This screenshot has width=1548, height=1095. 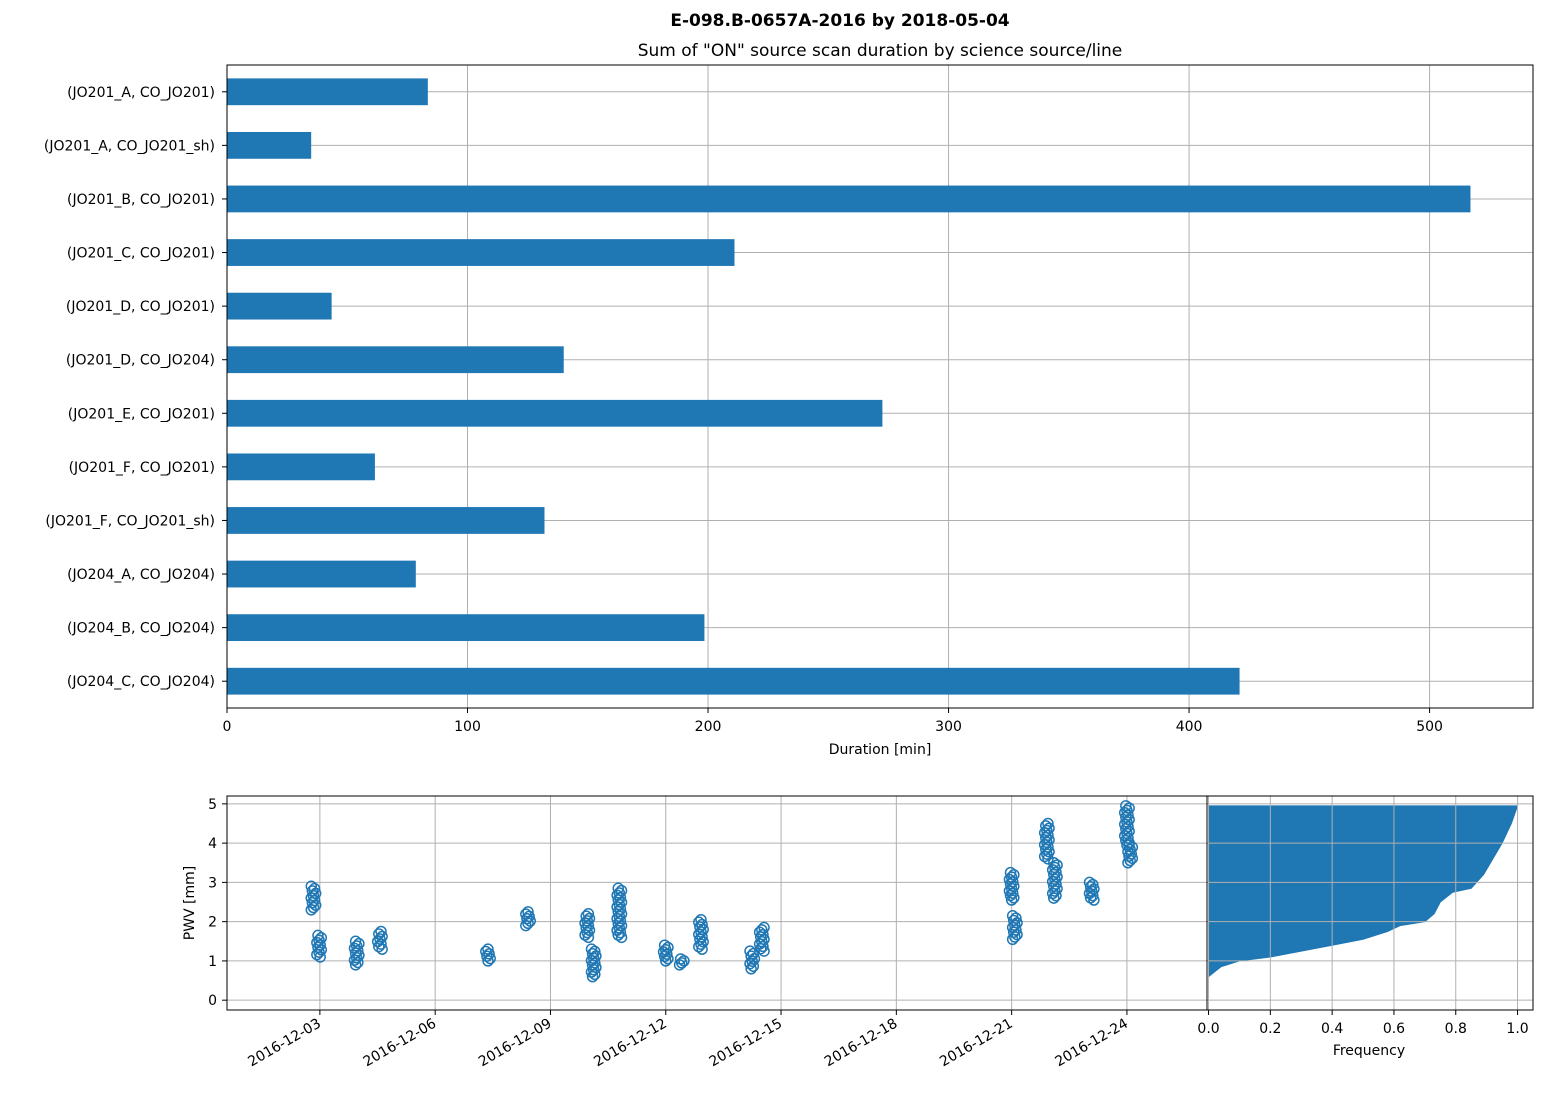 What do you see at coordinates (630, 1043) in the screenshot?
I see `scatter-x-tick-label: 2016-12-12` at bounding box center [630, 1043].